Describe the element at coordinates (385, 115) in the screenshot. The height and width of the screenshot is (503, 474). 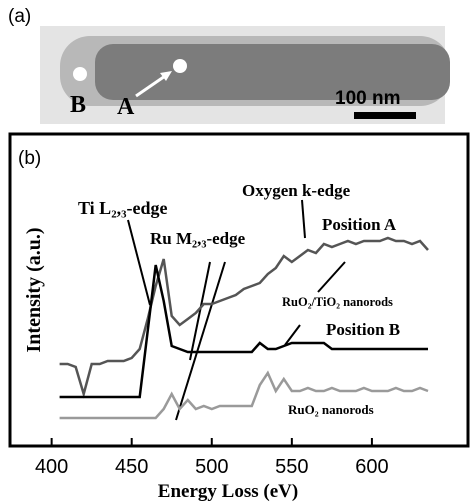
I see `scale-bar` at that location.